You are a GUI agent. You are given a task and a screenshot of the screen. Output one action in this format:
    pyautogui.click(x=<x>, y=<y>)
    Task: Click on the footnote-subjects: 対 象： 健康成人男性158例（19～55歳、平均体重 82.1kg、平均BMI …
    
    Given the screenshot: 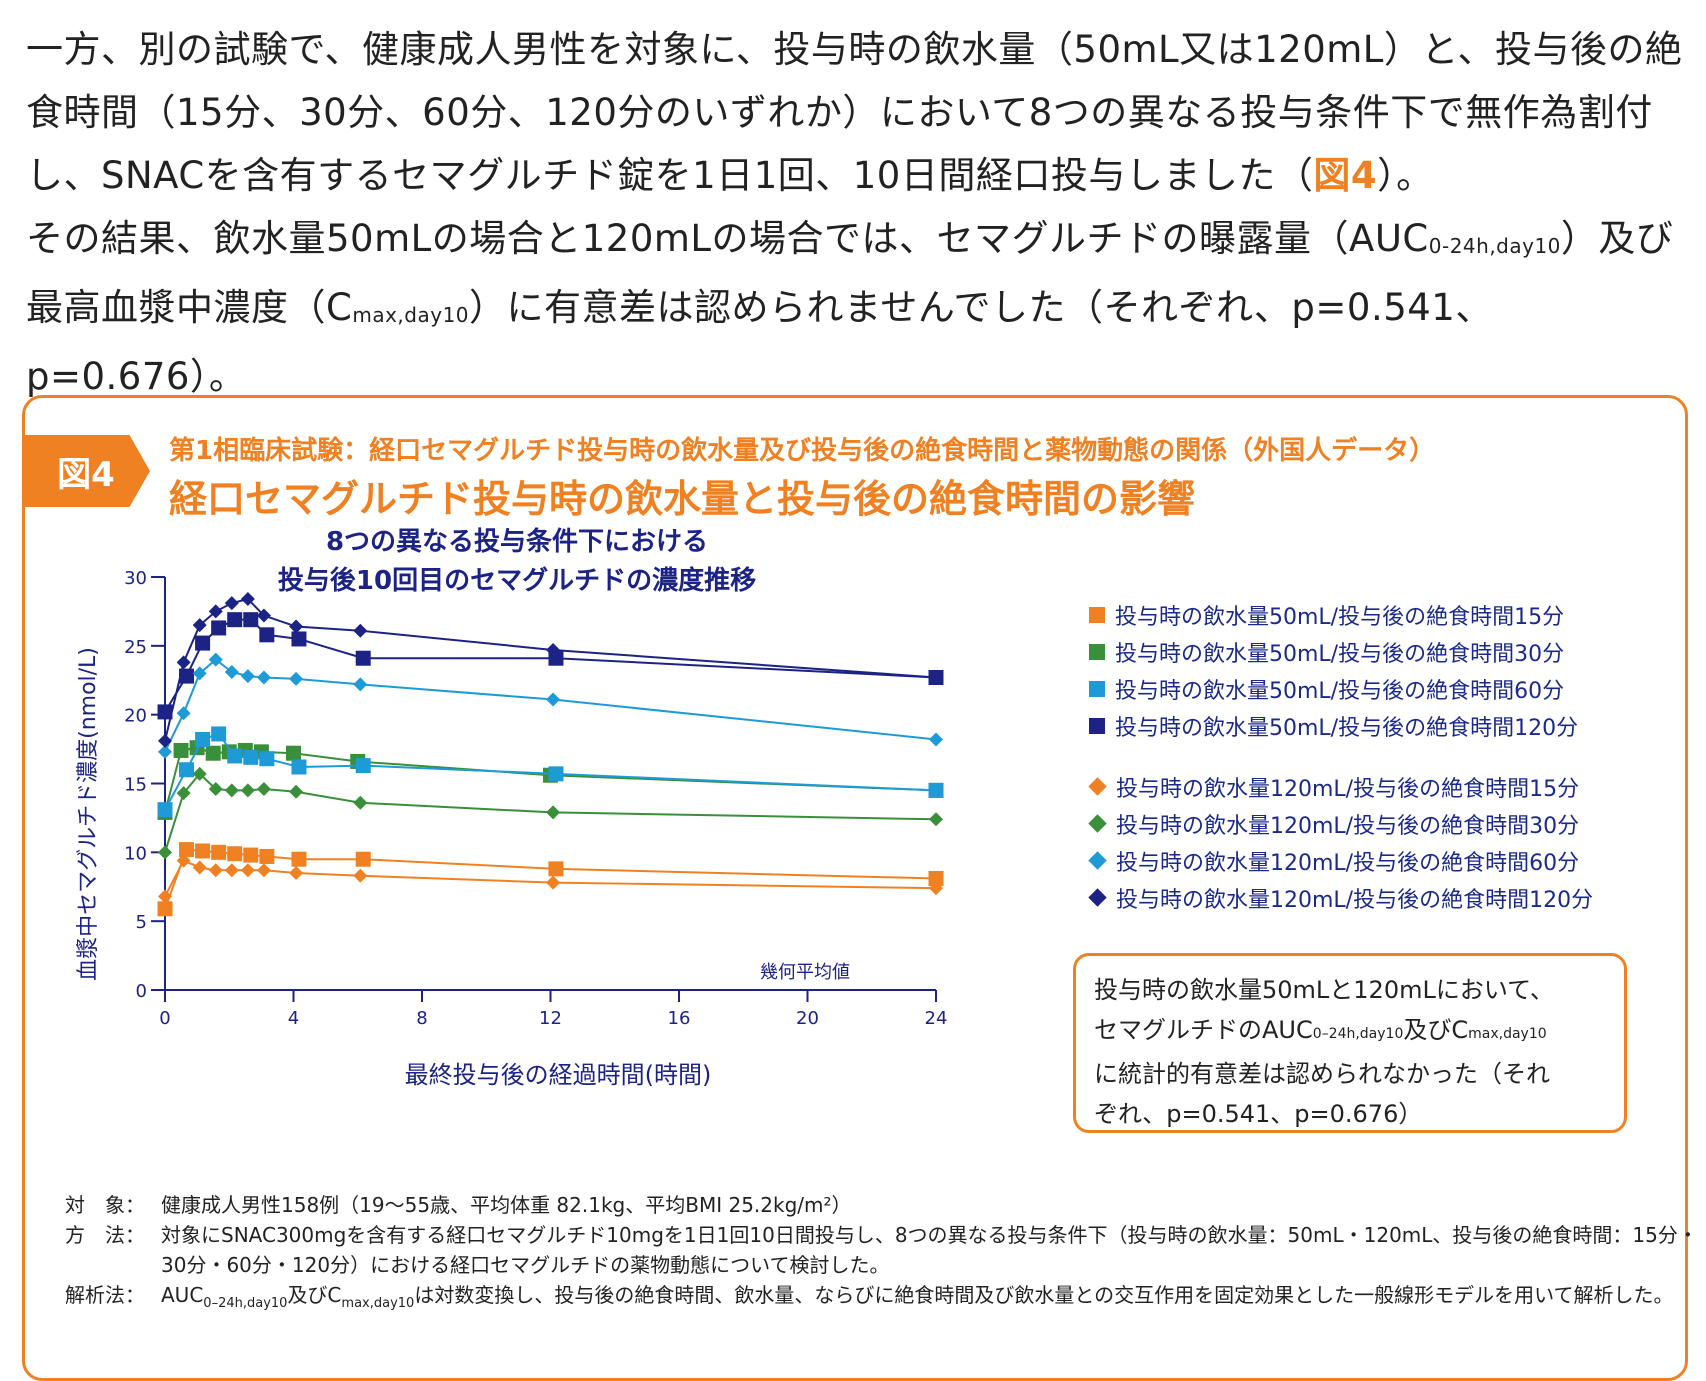 What is the action you would take?
    pyautogui.click(x=458, y=1205)
    